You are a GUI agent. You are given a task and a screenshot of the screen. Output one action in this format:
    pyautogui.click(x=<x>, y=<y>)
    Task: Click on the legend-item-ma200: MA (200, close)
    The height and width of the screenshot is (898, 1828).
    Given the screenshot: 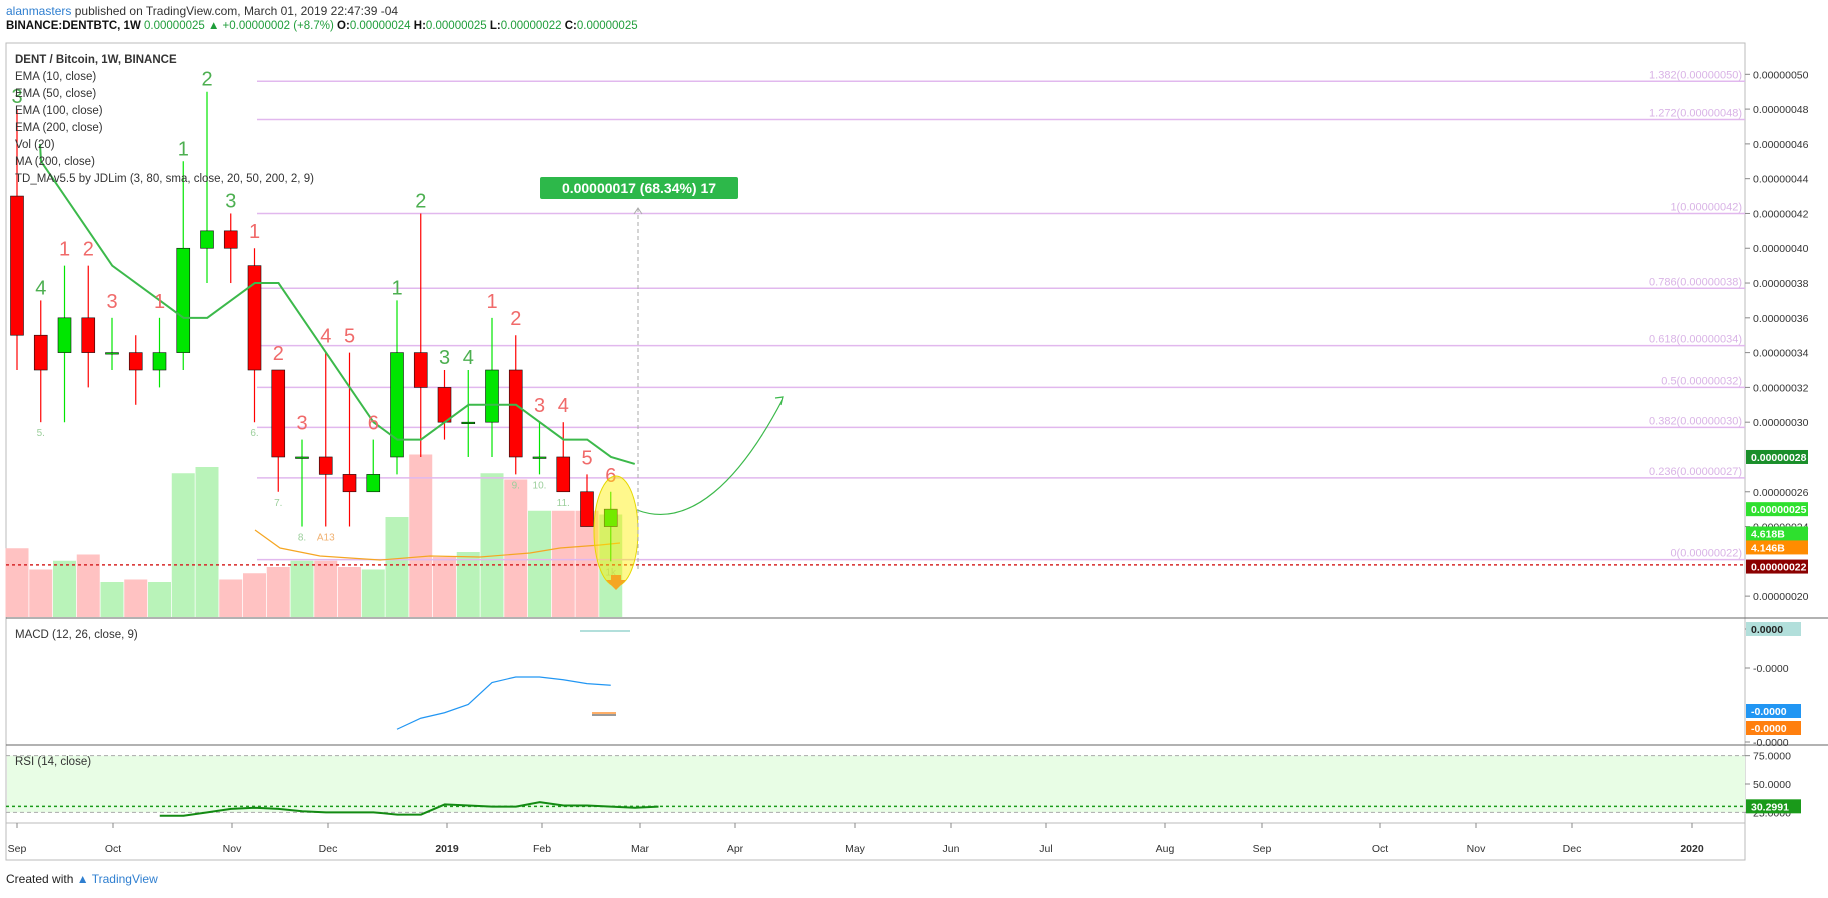 What is the action you would take?
    pyautogui.click(x=55, y=162)
    